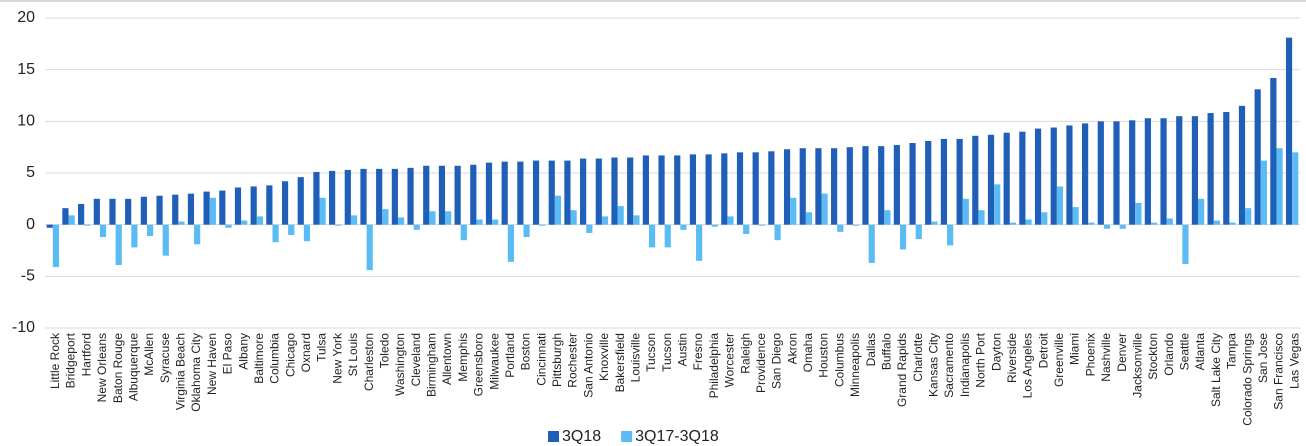 This screenshot has height=446, width=1306. What do you see at coordinates (306, 352) in the screenshot?
I see `x-tick-label: Oxnard` at bounding box center [306, 352].